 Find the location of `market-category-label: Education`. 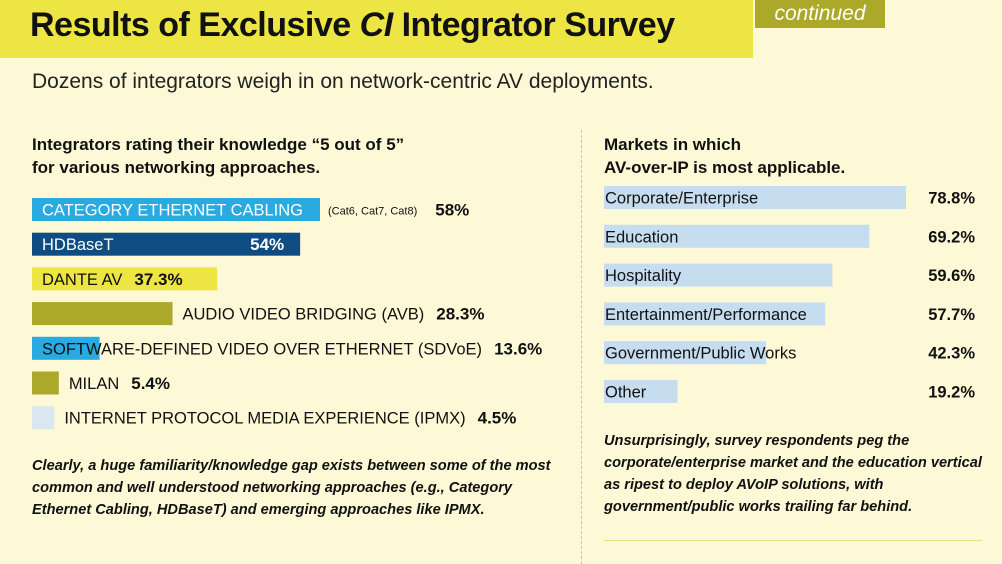

market-category-label: Education is located at coordinates (641, 237).